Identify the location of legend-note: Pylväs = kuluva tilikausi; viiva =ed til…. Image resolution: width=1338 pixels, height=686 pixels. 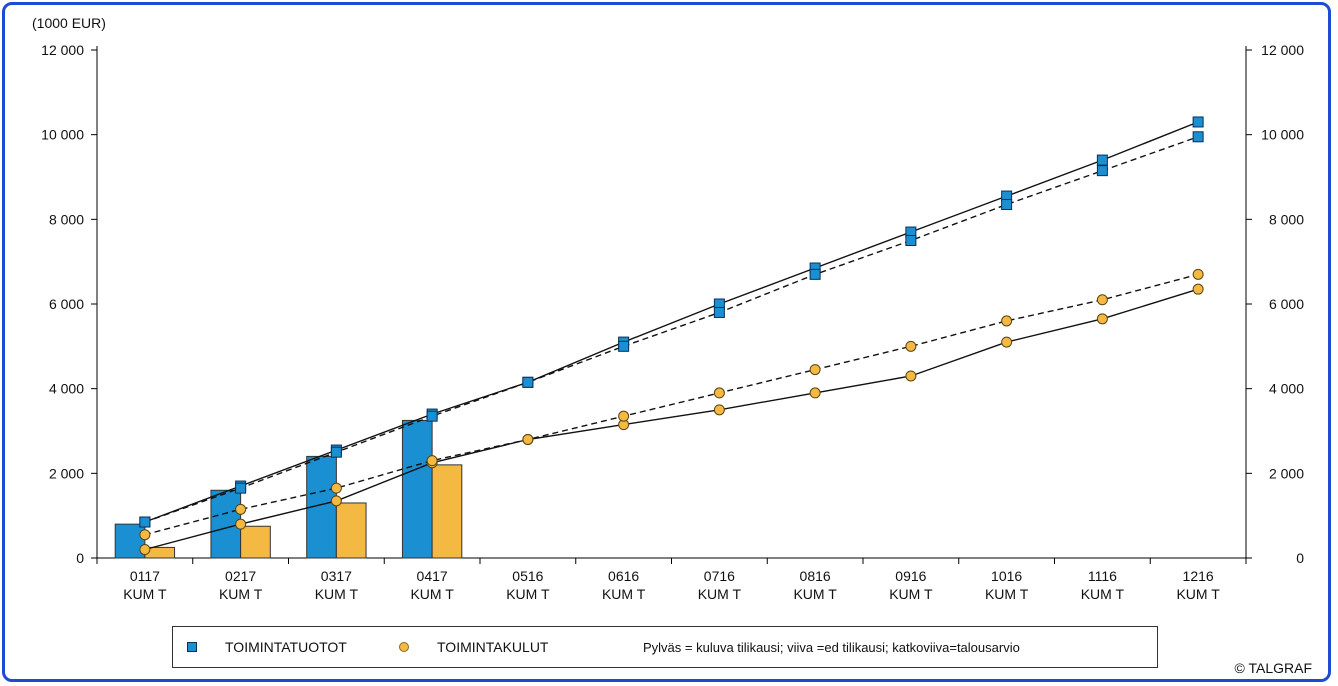
(831, 647).